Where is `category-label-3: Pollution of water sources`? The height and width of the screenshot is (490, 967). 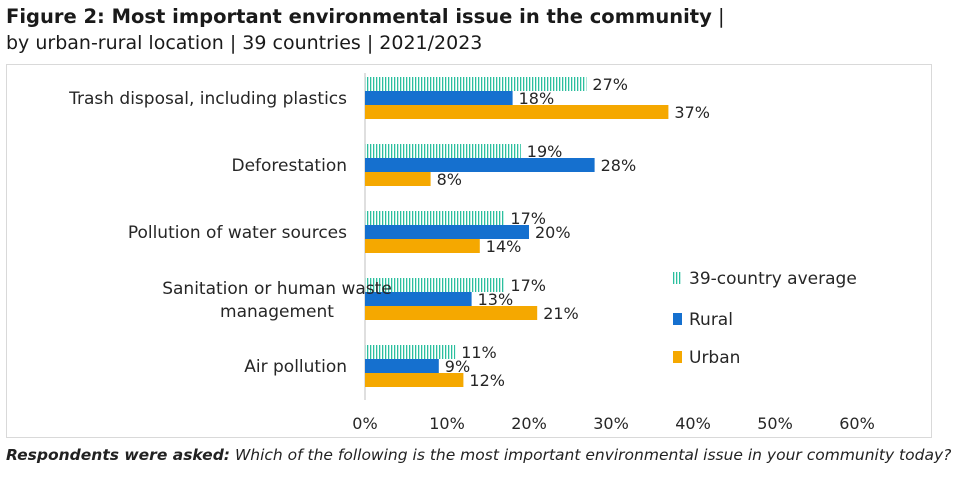
category-label-3: Pollution of water sources is located at coordinates (237, 233).